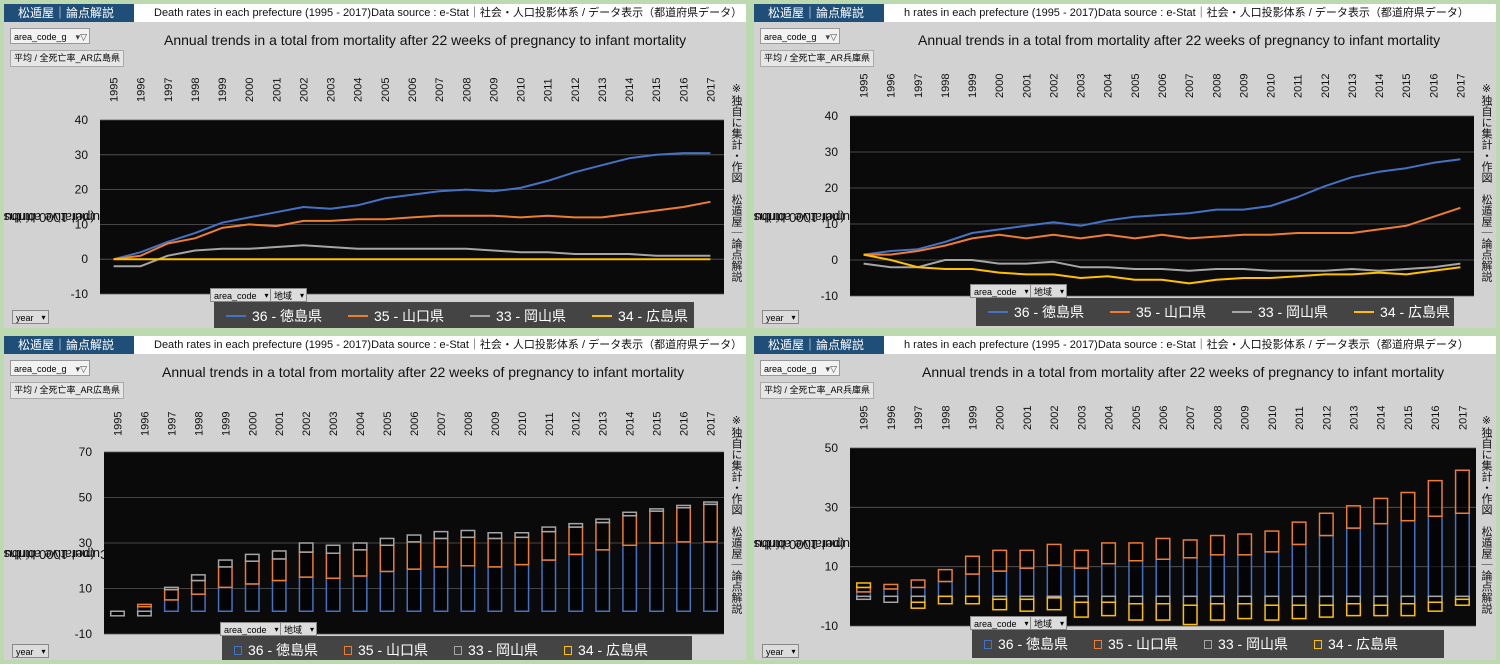 The image size is (1500, 664). Describe the element at coordinates (81, 37) in the screenshot. I see `funnel-icon: ▾▽` at that location.